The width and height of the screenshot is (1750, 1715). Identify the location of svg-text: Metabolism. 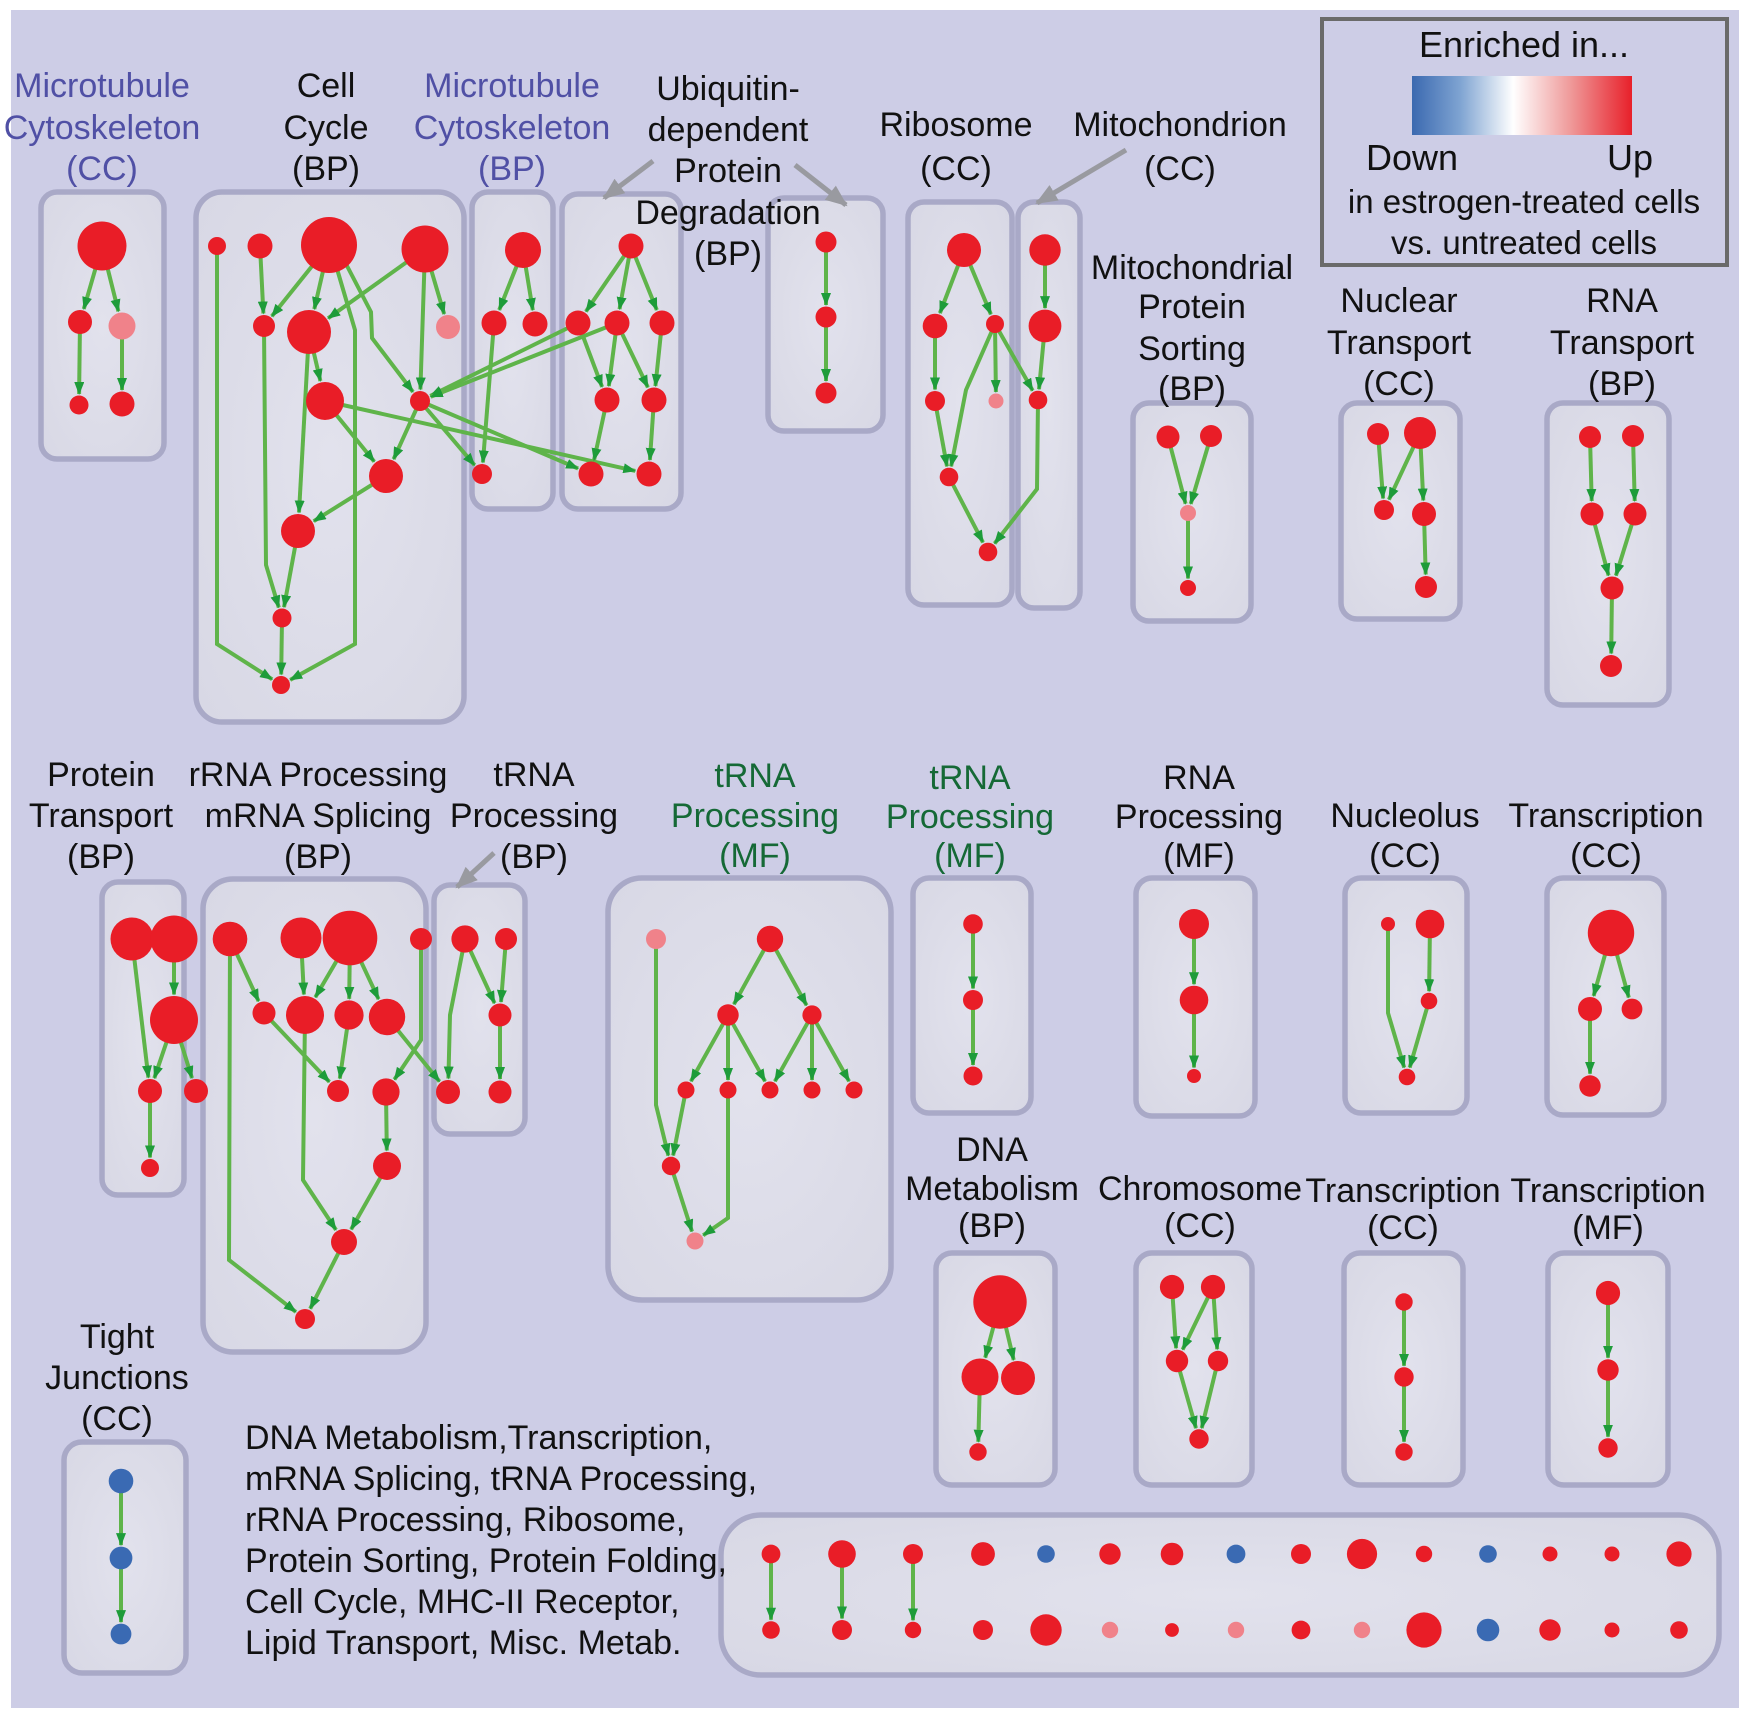
(992, 1189).